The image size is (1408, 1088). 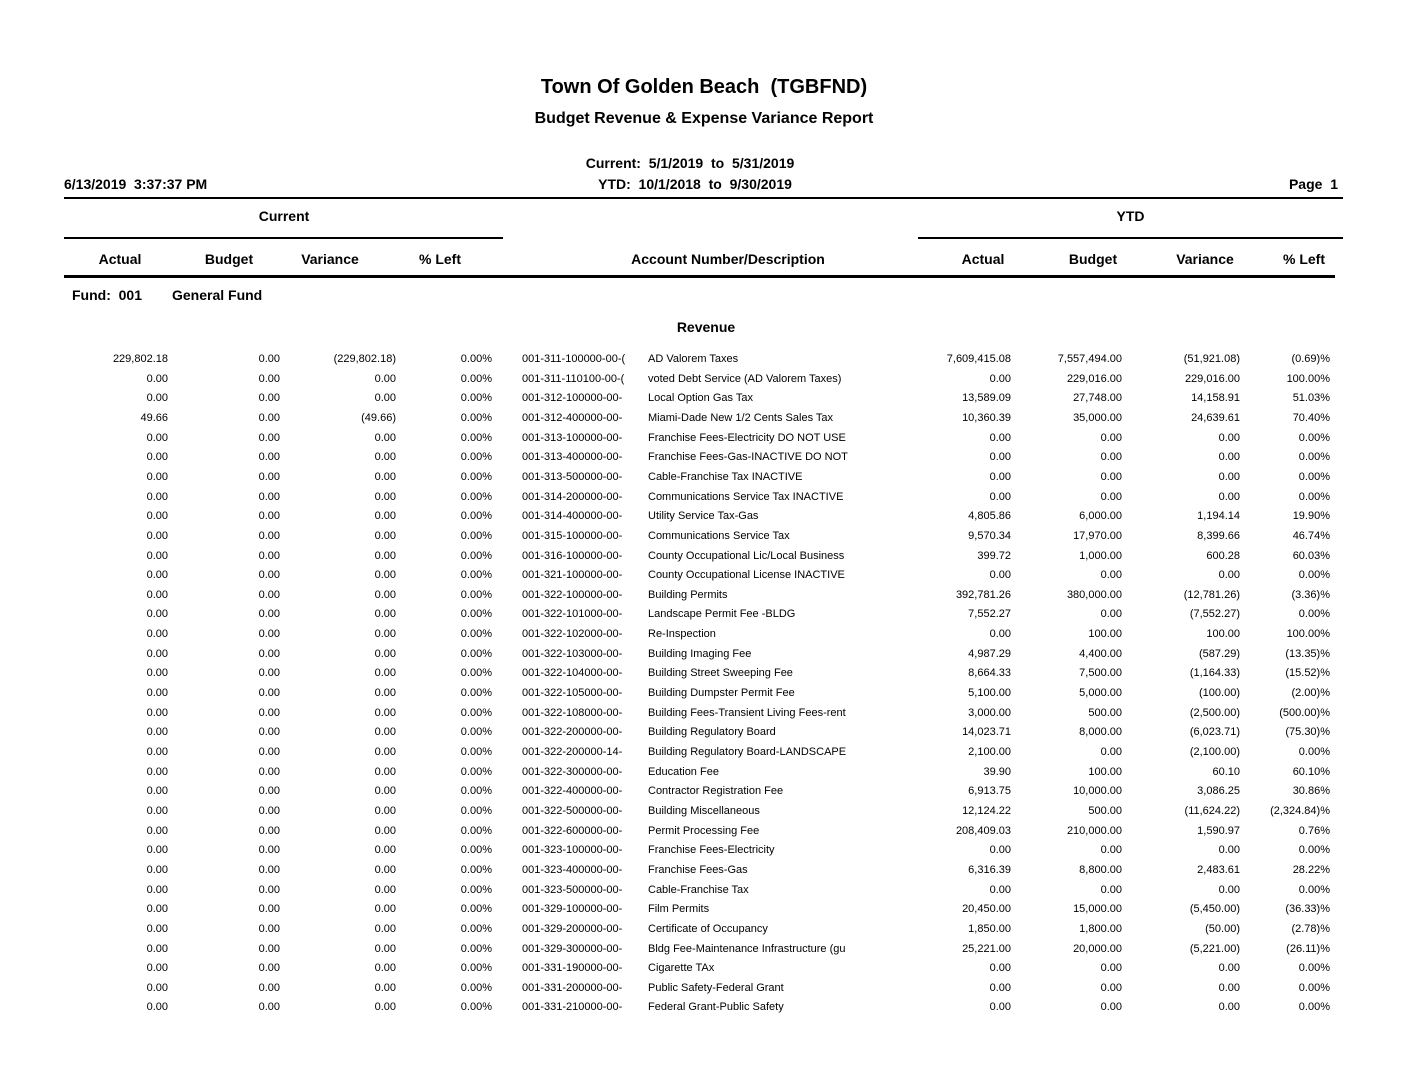 What do you see at coordinates (989, 614) in the screenshot?
I see `table-cell: 7,552.27` at bounding box center [989, 614].